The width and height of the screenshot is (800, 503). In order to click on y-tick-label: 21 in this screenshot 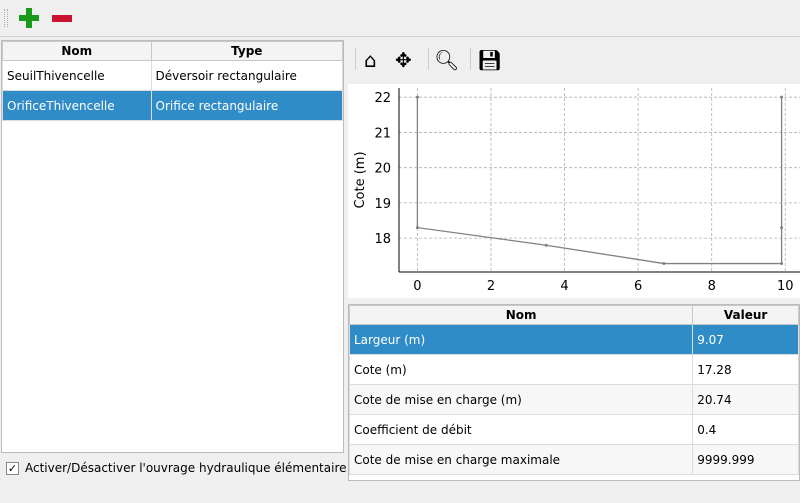, I will do `click(382, 133)`.